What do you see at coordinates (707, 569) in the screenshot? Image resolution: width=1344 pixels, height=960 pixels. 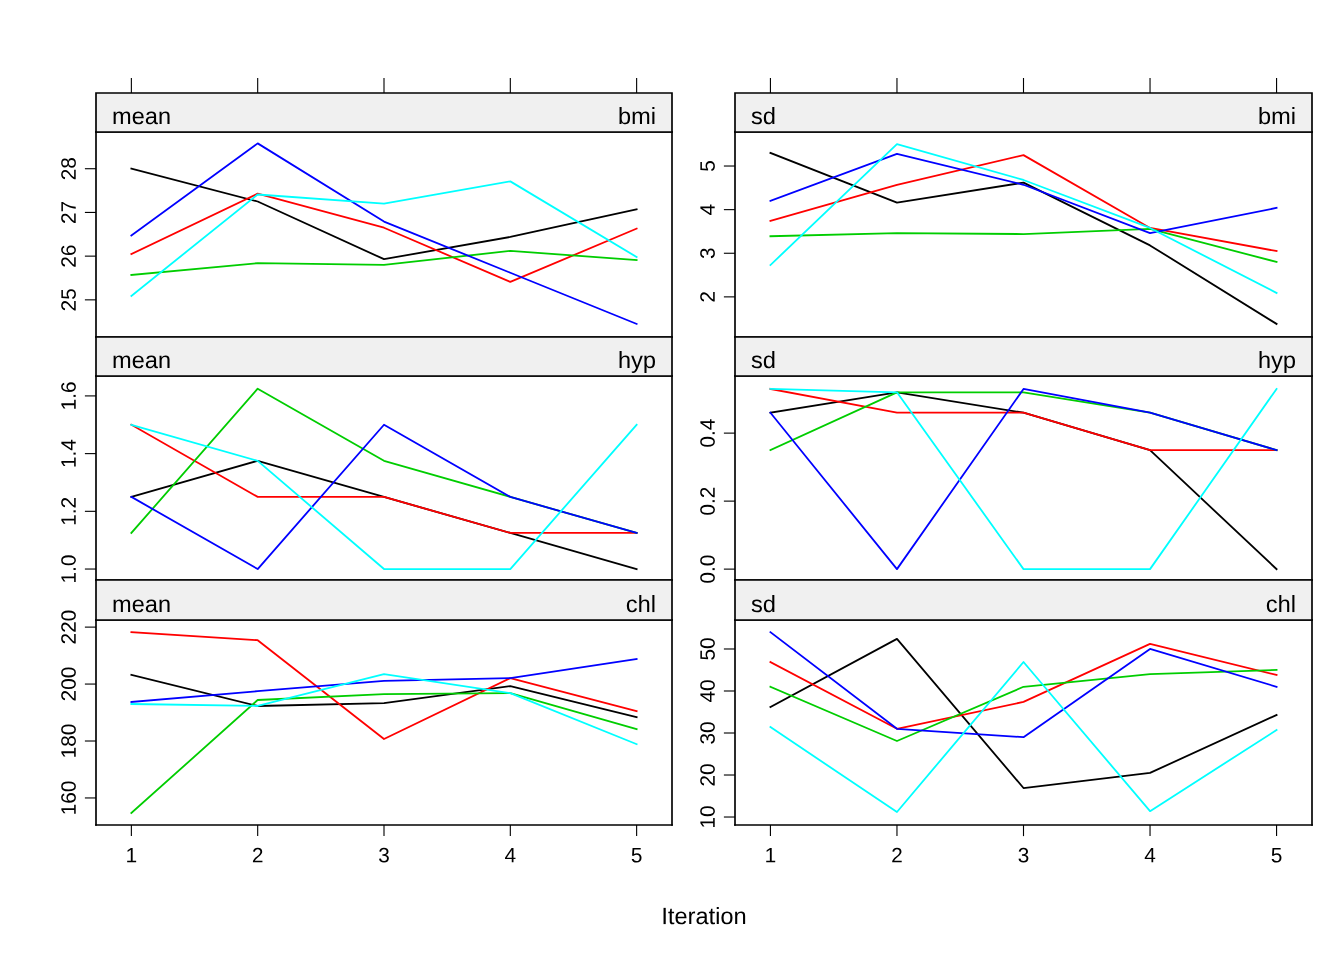 I see `y-tick-label: 0.0` at bounding box center [707, 569].